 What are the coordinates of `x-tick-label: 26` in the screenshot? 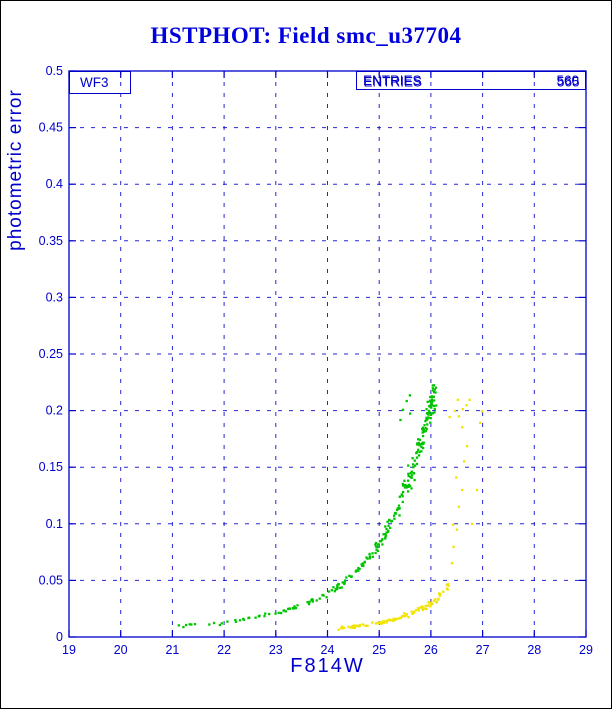 It's located at (431, 650).